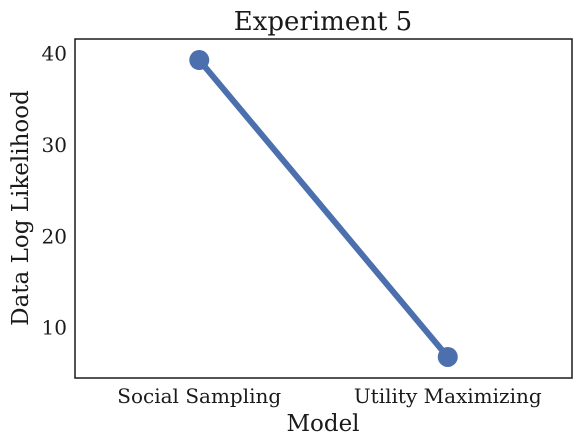 The height and width of the screenshot is (446, 580). What do you see at coordinates (21, 208) in the screenshot?
I see `y-axis-label: Data Log Likelihood` at bounding box center [21, 208].